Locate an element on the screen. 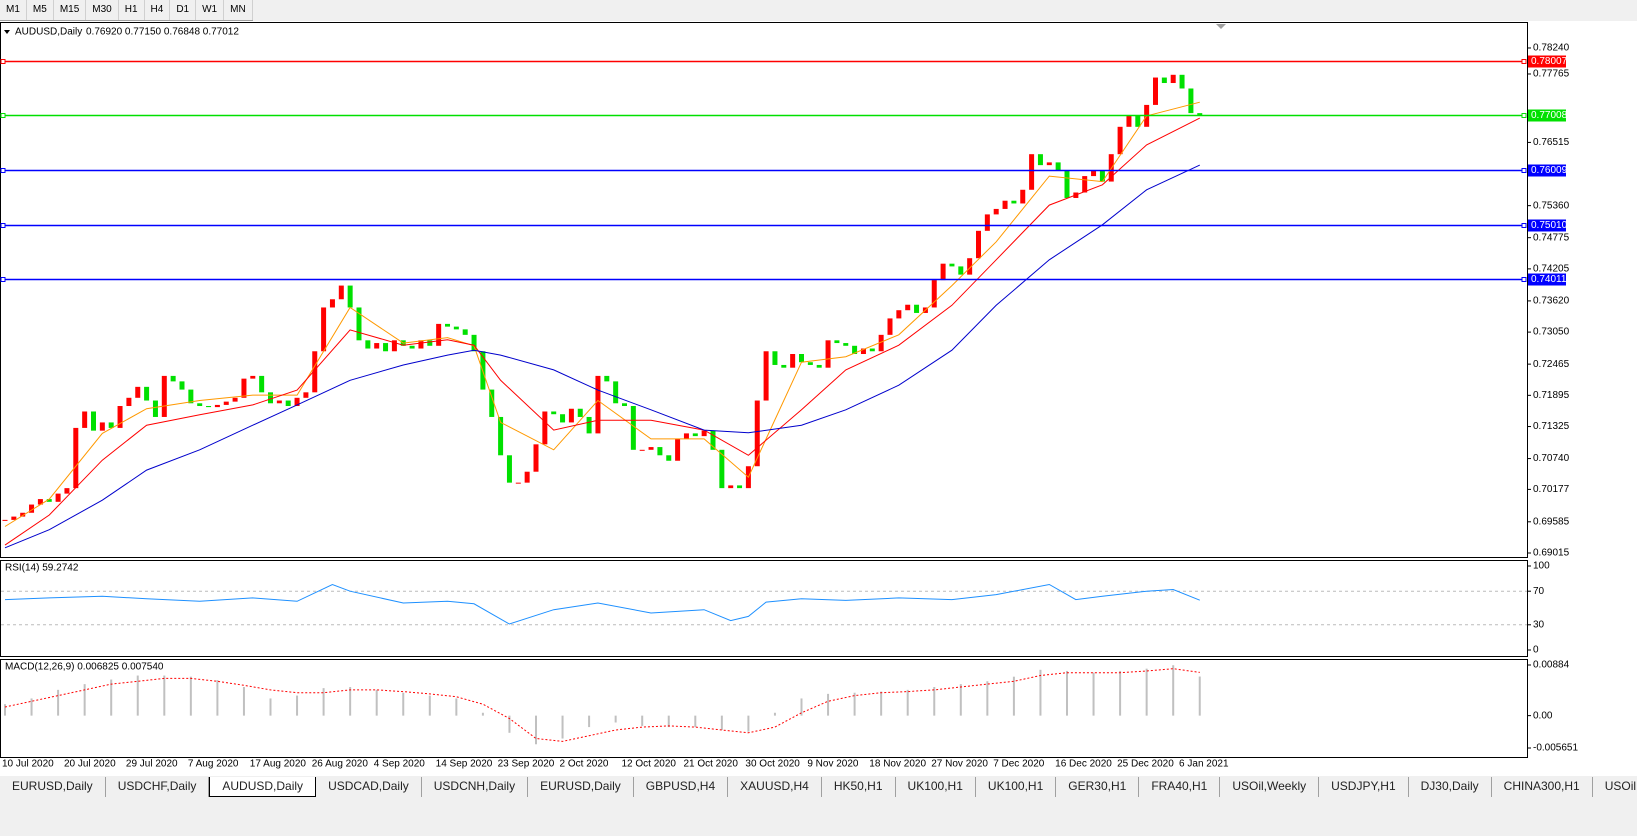 The height and width of the screenshot is (836, 1637). y-tick-label: 70 is located at coordinates (1539, 591).